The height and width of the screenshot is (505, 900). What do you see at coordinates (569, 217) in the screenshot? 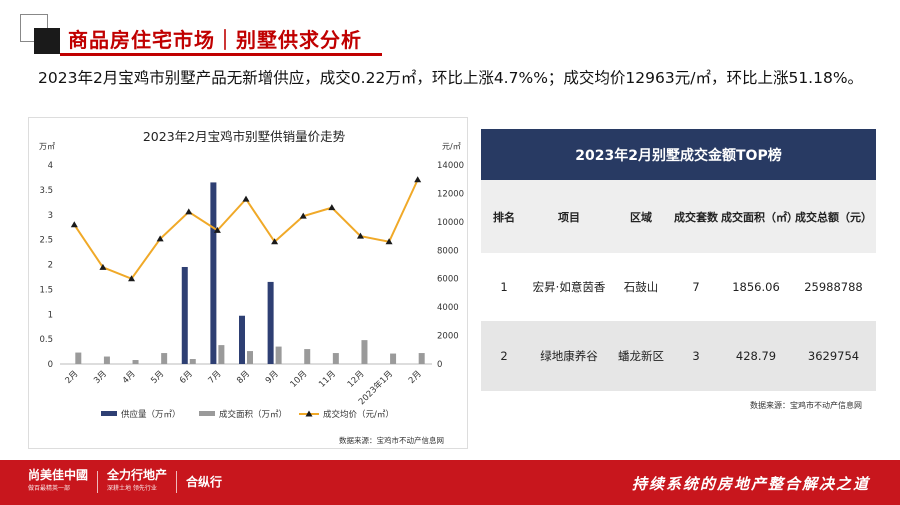
I see `header-project: 项目` at bounding box center [569, 217].